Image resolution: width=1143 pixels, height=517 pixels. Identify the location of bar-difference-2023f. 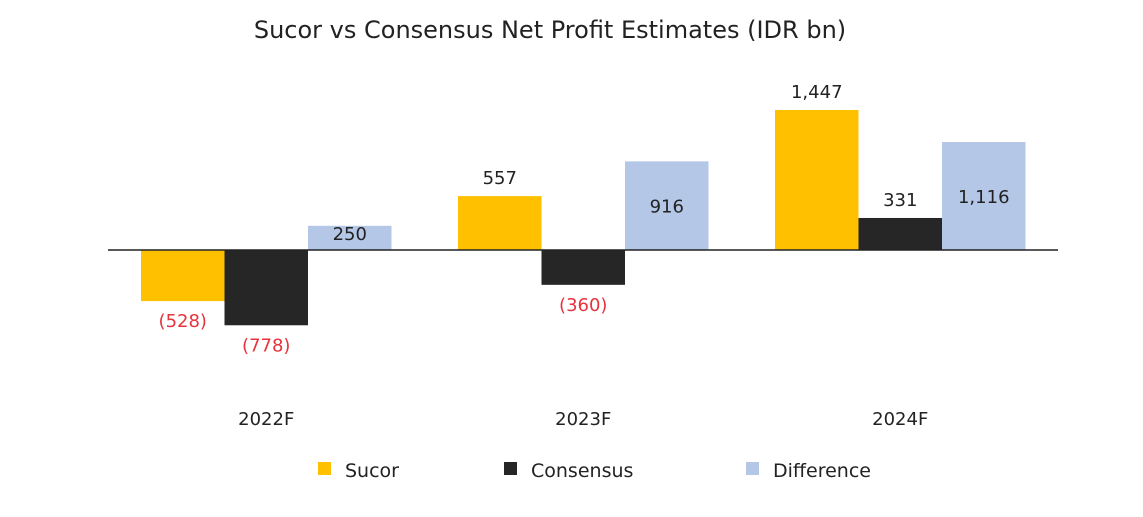
(667, 205).